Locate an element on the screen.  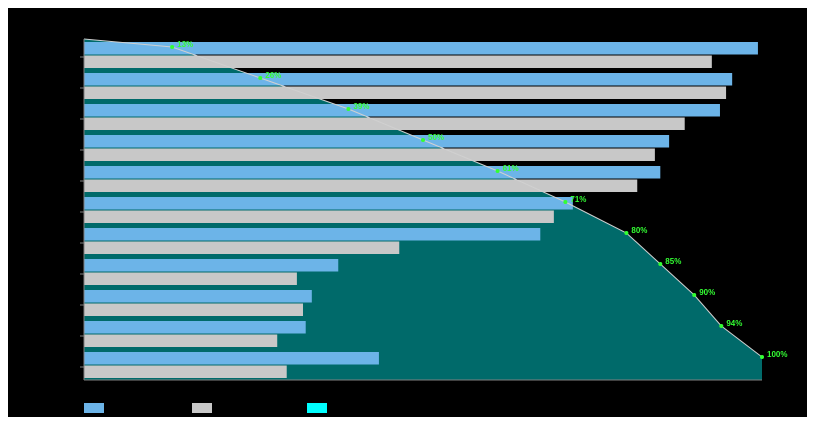
data-label: 39% is located at coordinates (361, 106).